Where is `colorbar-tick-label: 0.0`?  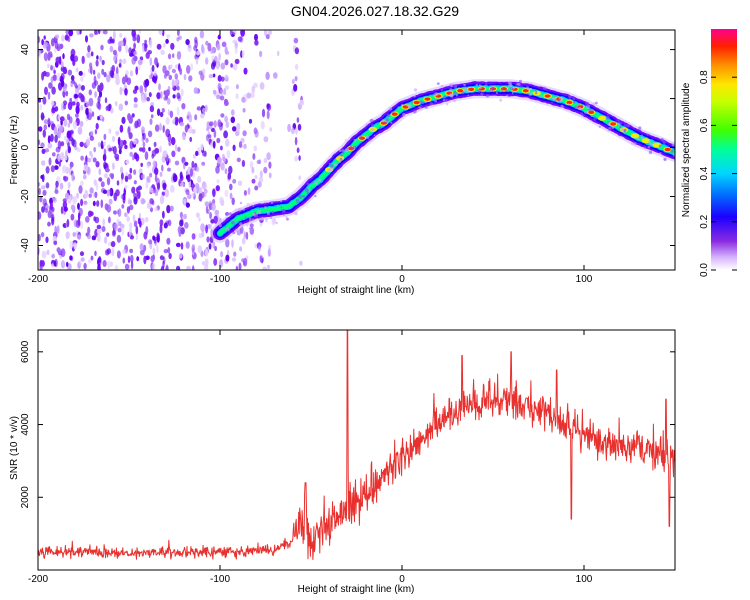
colorbar-tick-label: 0.0 is located at coordinates (704, 270).